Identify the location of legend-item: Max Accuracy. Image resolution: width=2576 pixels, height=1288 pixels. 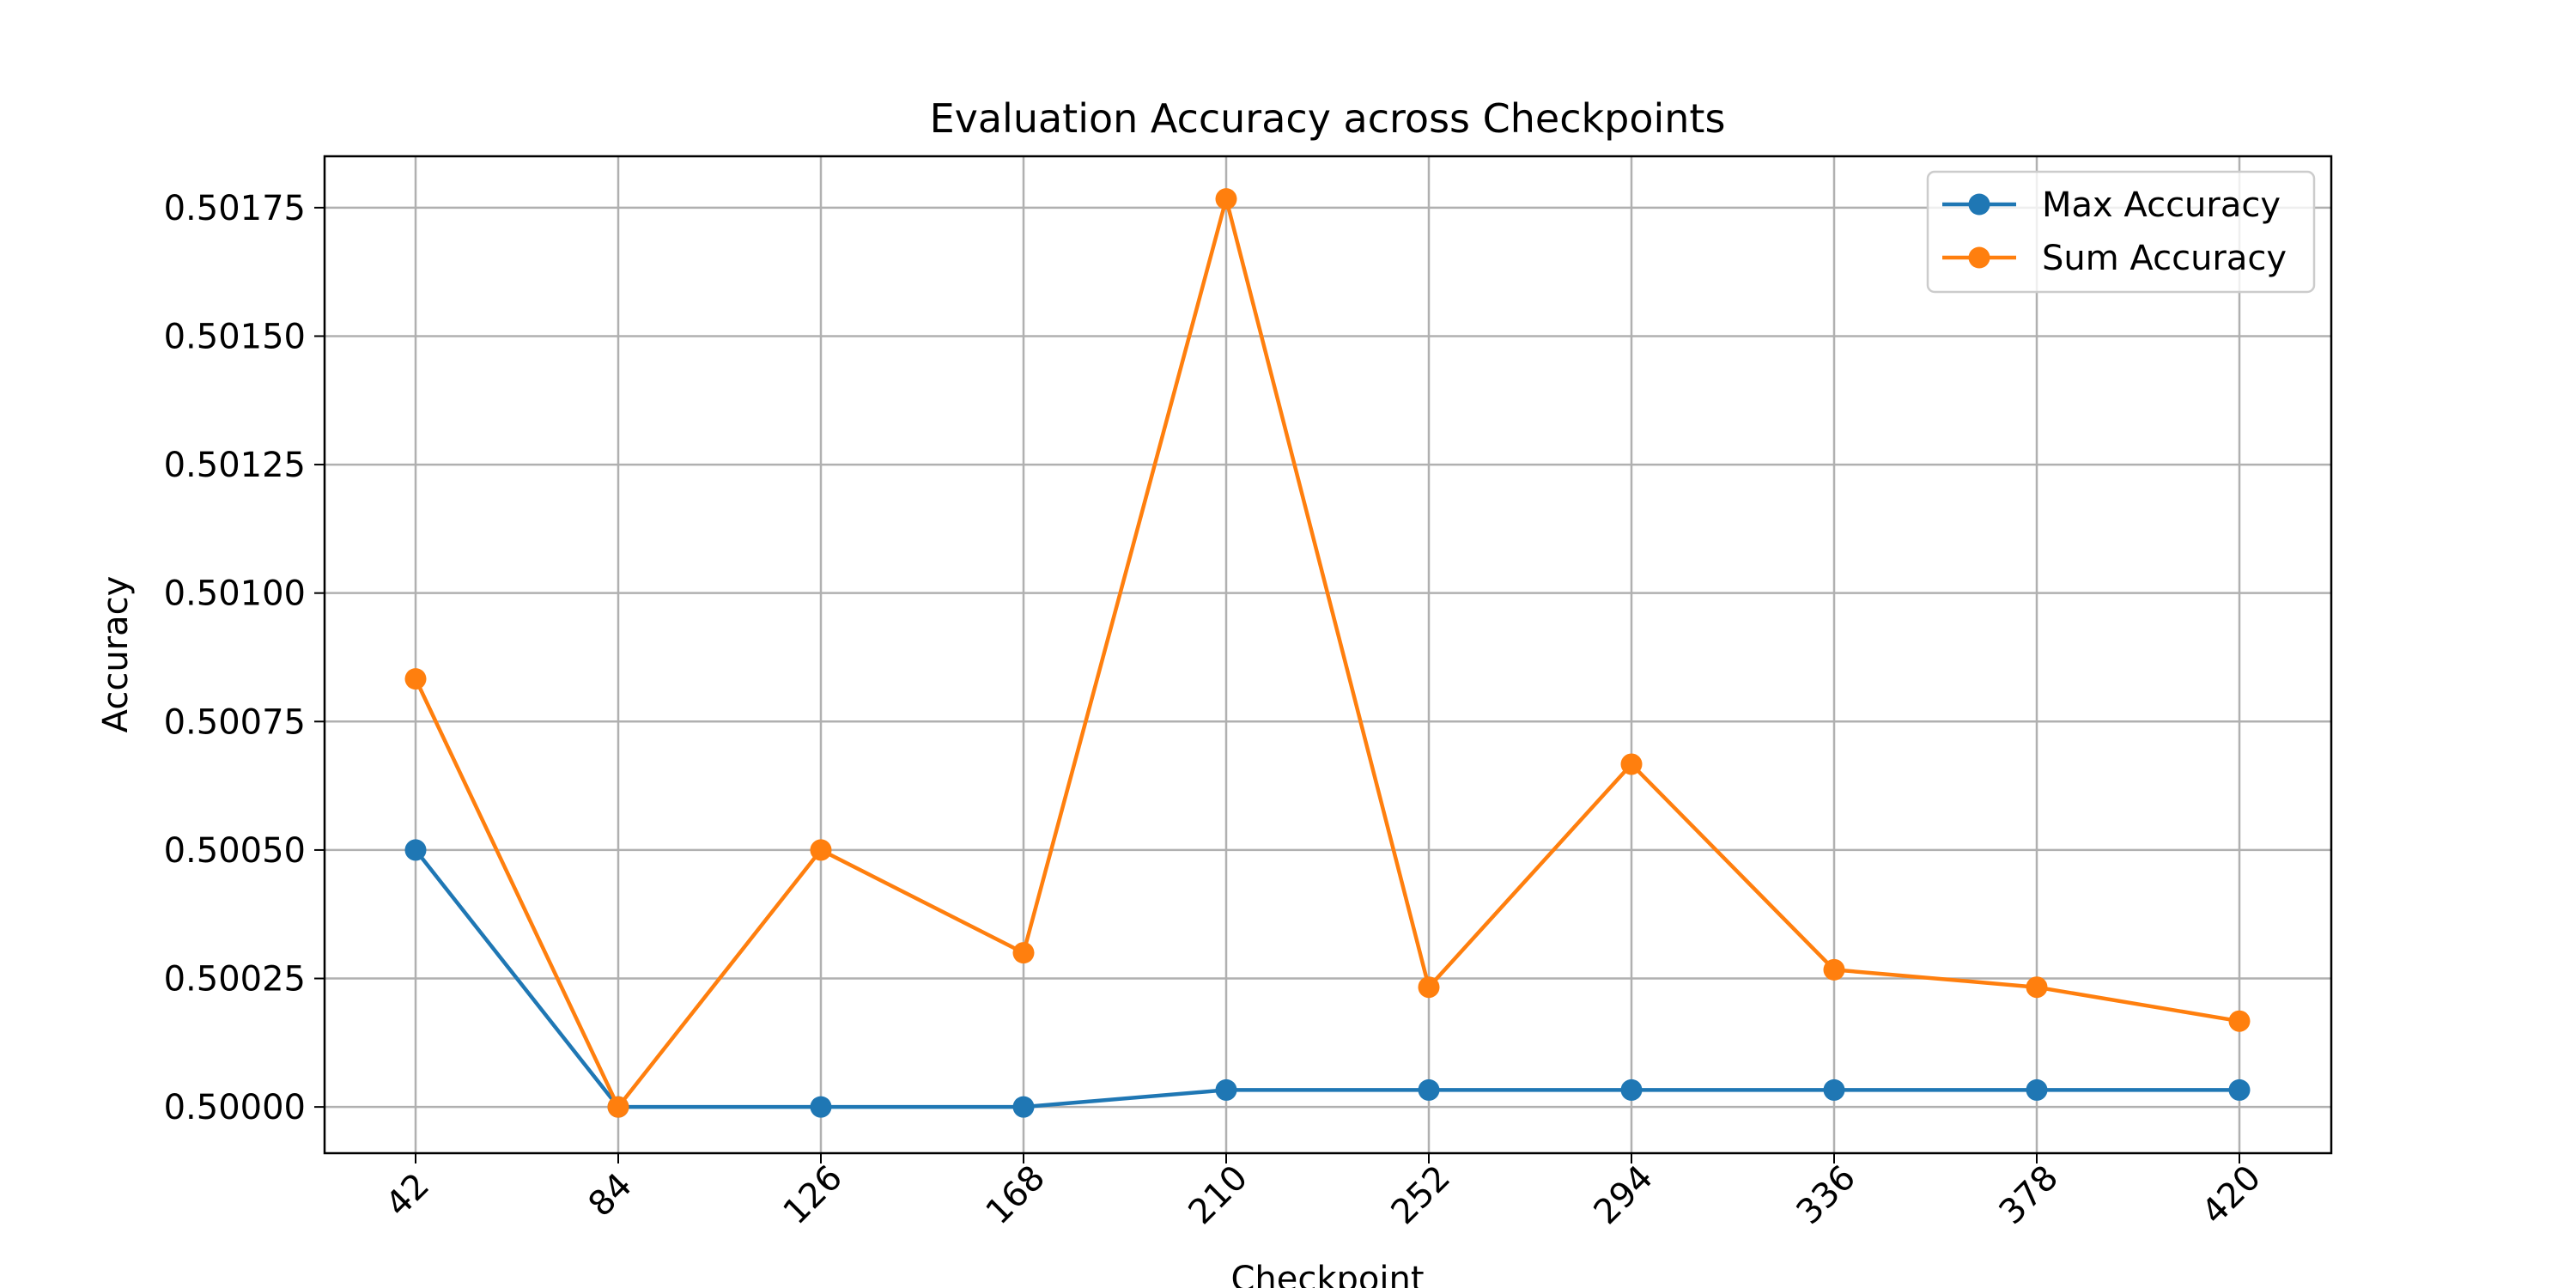
(2112, 205).